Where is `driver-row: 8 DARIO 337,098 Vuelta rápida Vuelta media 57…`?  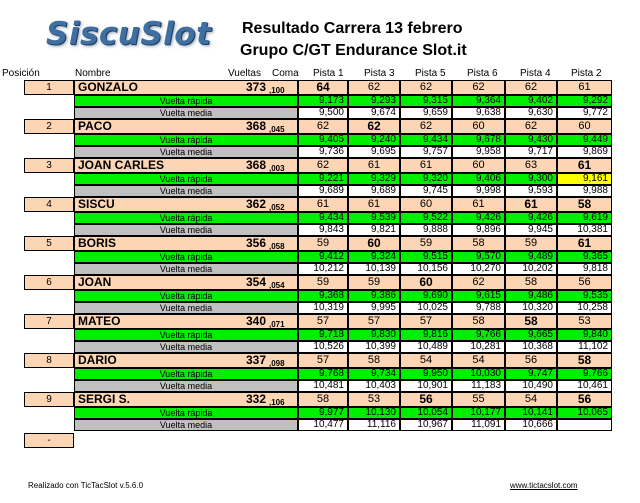
driver-row: 8 DARIO 337,098 Vuelta rápida Vuelta media 57… is located at coordinates (320, 372).